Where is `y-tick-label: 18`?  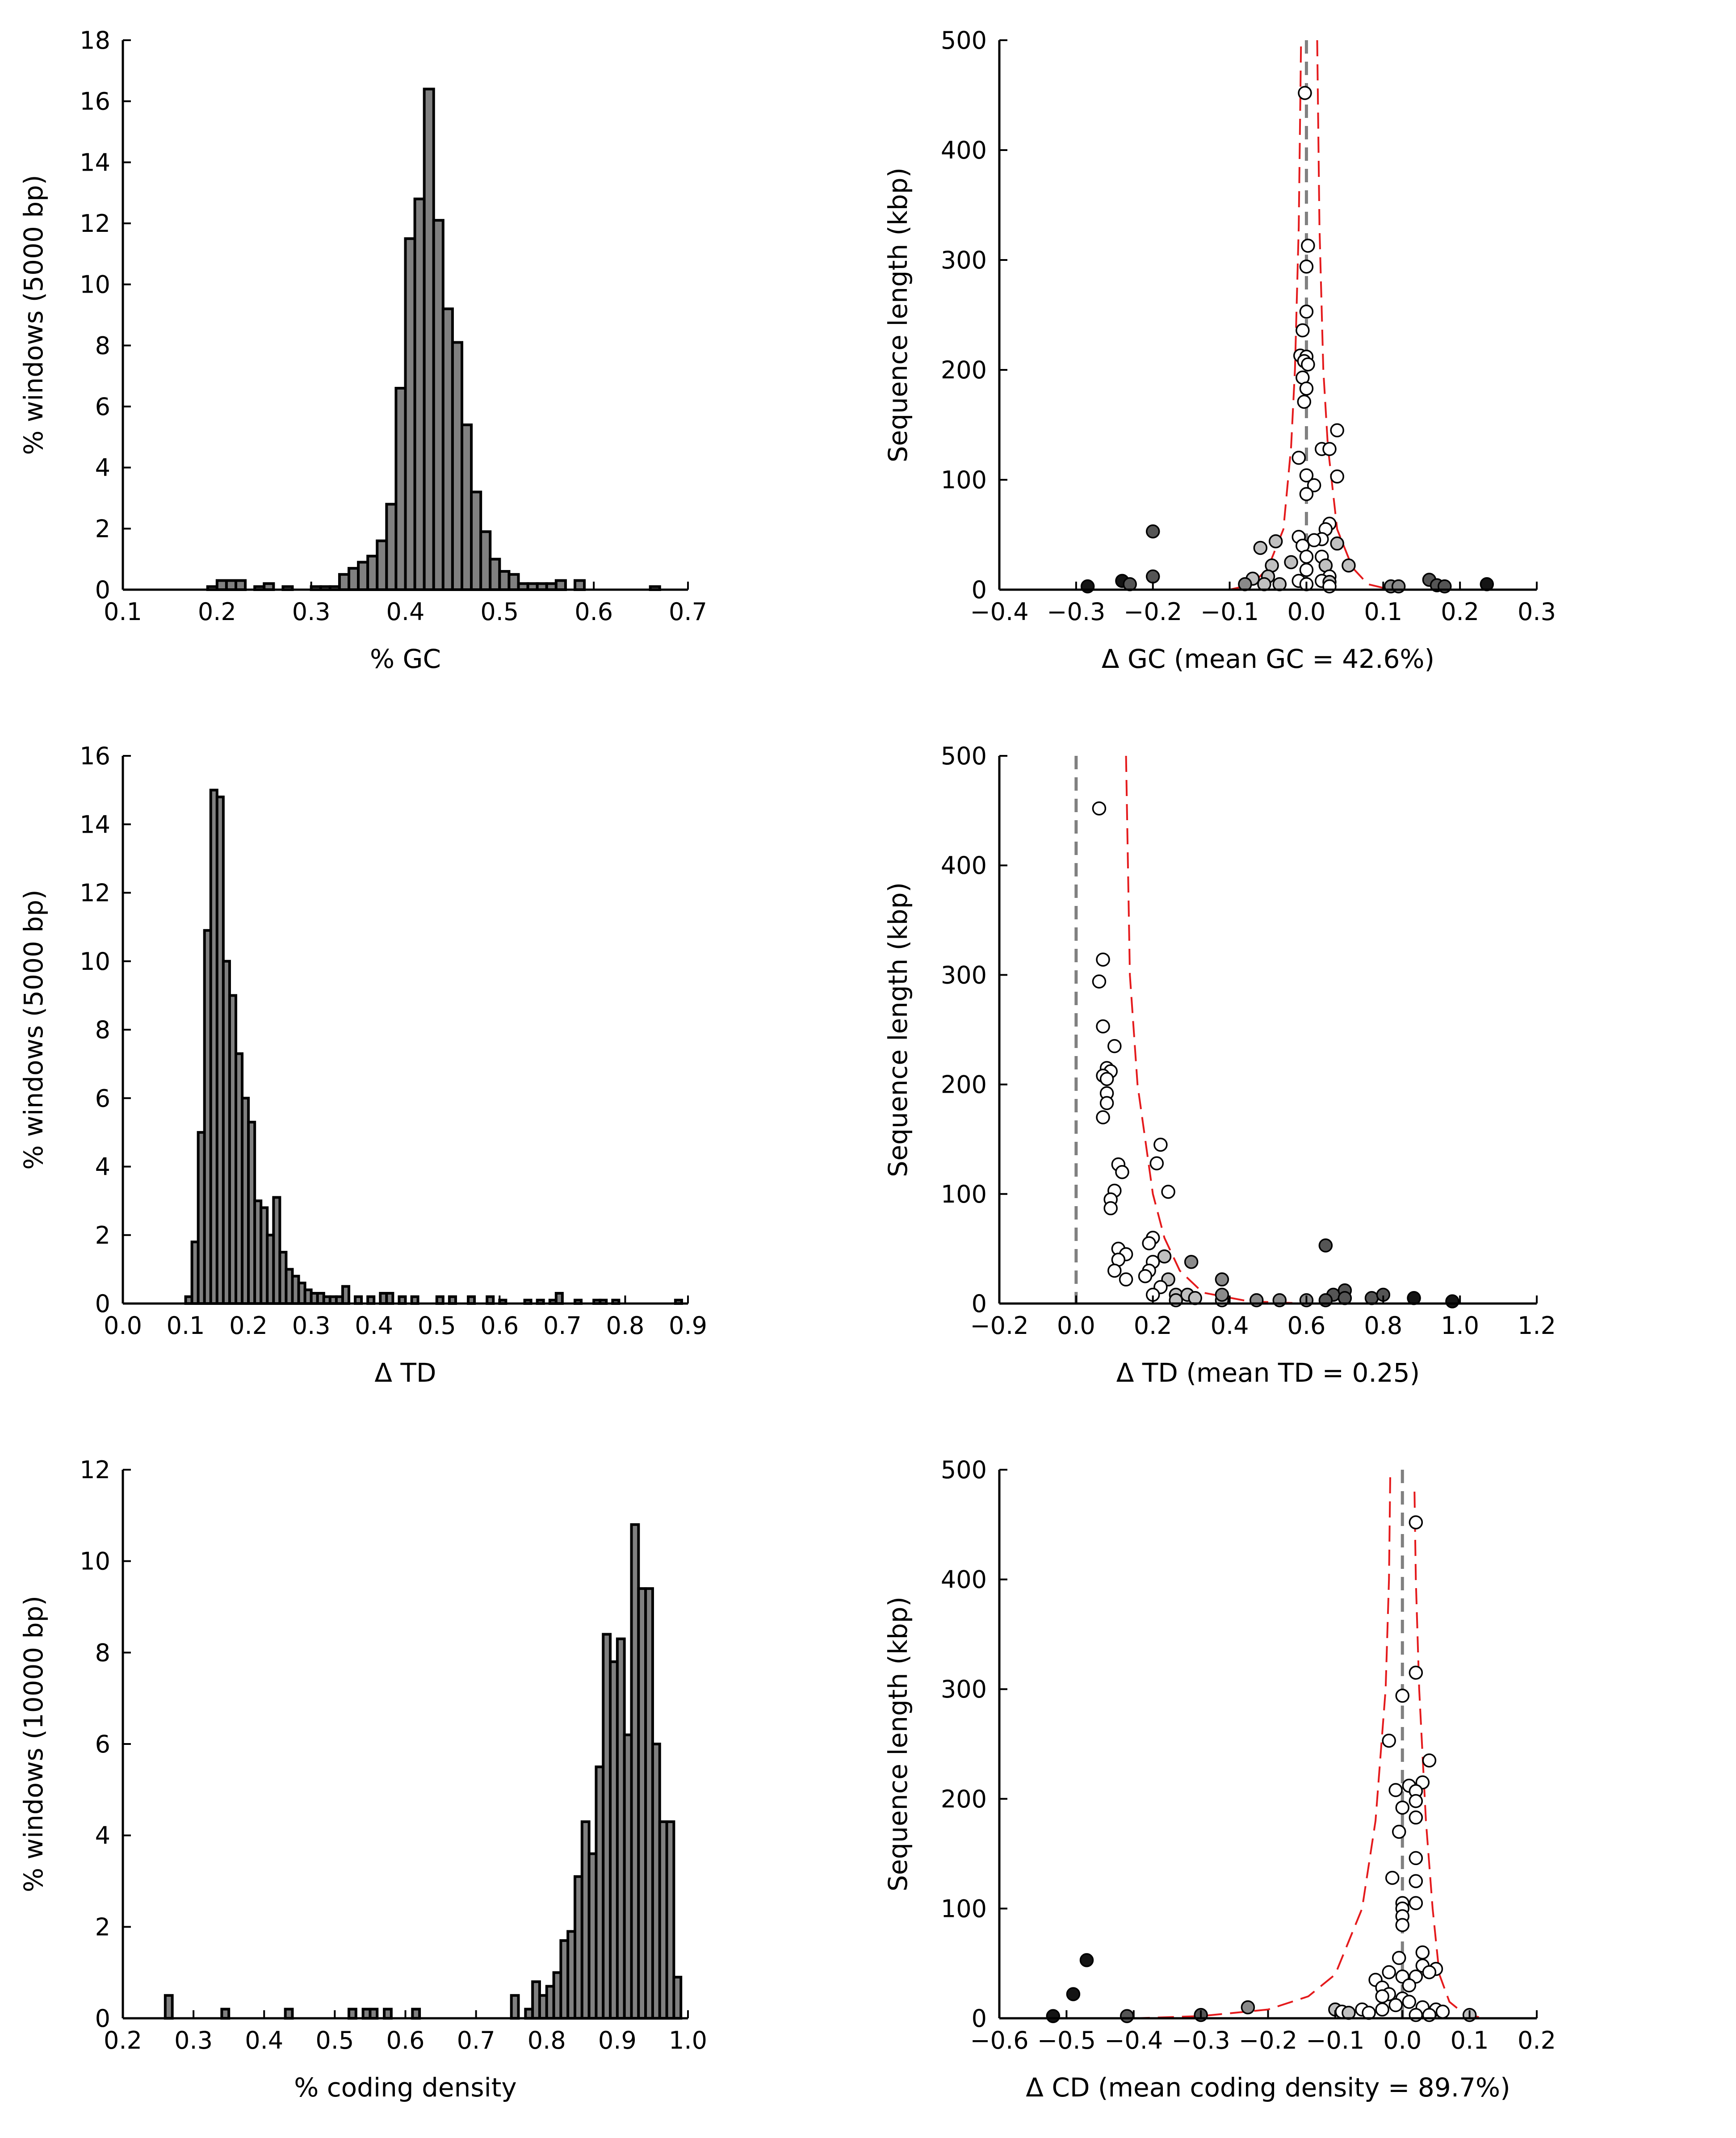
y-tick-label: 18 is located at coordinates (95, 40).